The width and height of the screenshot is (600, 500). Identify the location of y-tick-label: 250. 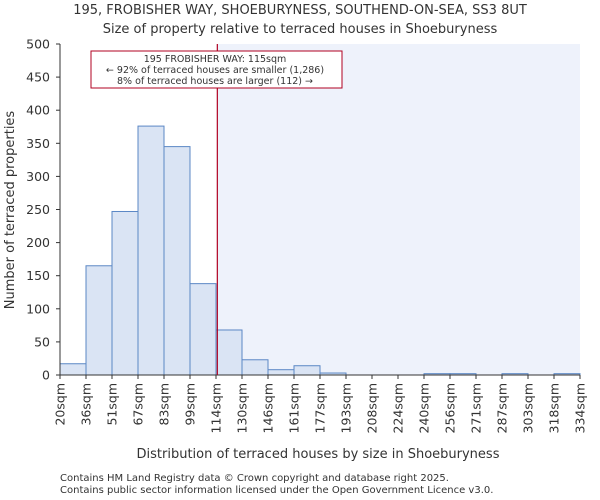
(38, 209).